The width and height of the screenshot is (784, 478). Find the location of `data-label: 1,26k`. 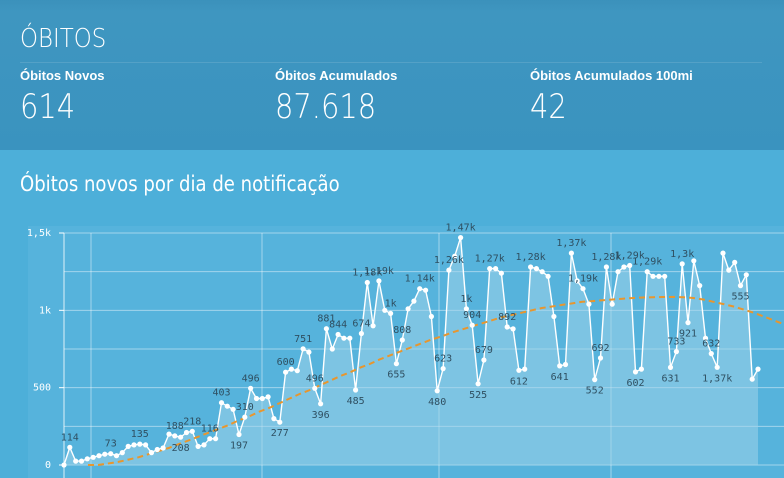

data-label: 1,26k is located at coordinates (449, 260).